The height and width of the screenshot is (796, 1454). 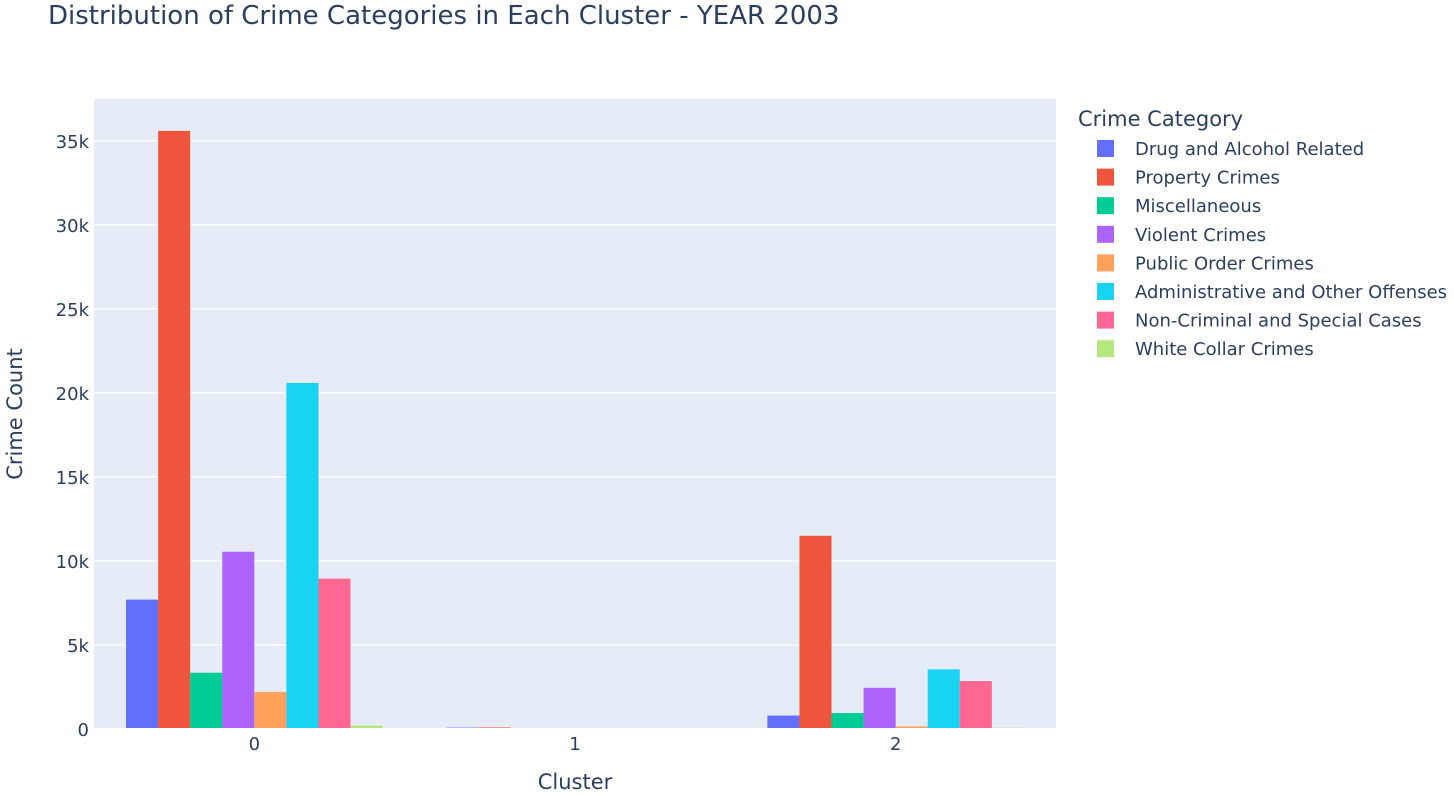 What do you see at coordinates (73, 226) in the screenshot?
I see `y-tick-label: 30k` at bounding box center [73, 226].